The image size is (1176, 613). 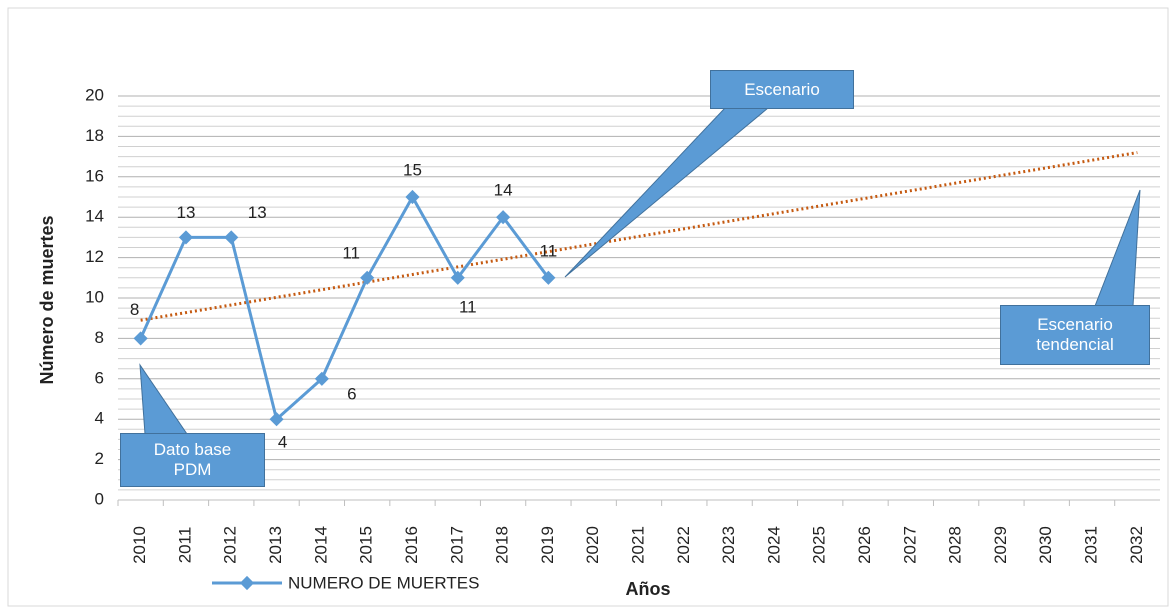 What do you see at coordinates (1075, 335) in the screenshot?
I see `callout: Escenario tendencial` at bounding box center [1075, 335].